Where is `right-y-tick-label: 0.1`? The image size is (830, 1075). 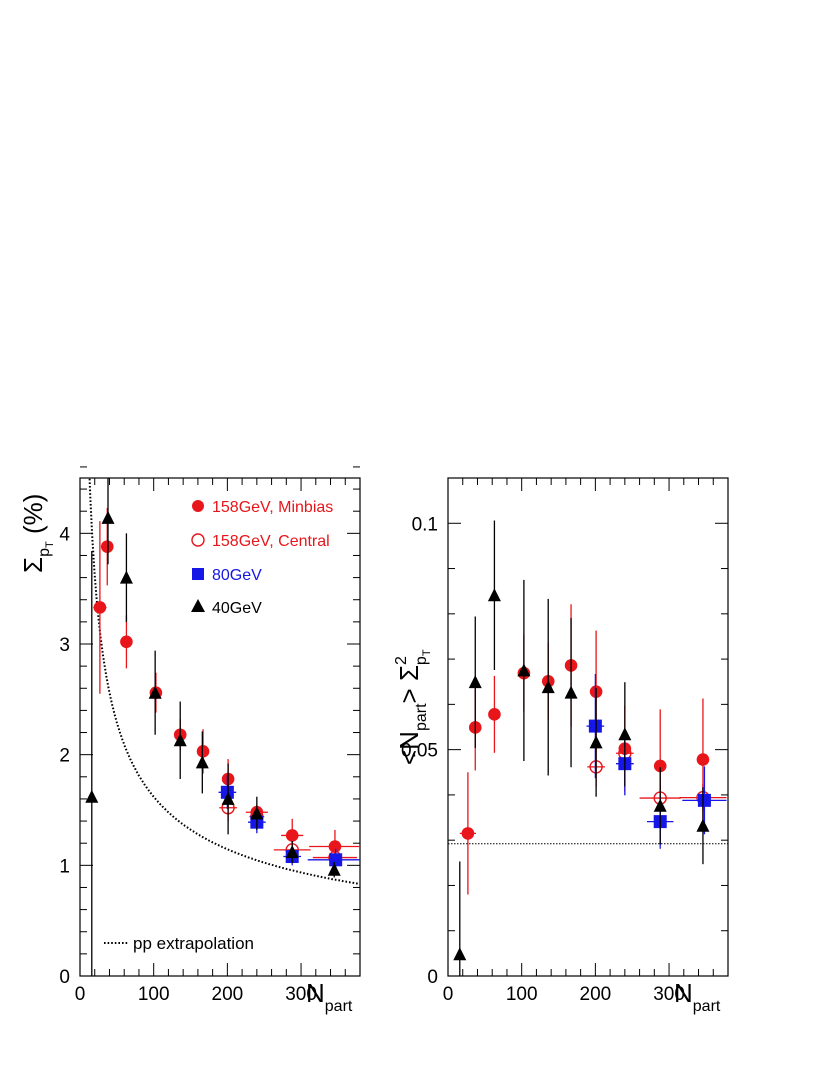
right-y-tick-label: 0.1 is located at coordinates (425, 524).